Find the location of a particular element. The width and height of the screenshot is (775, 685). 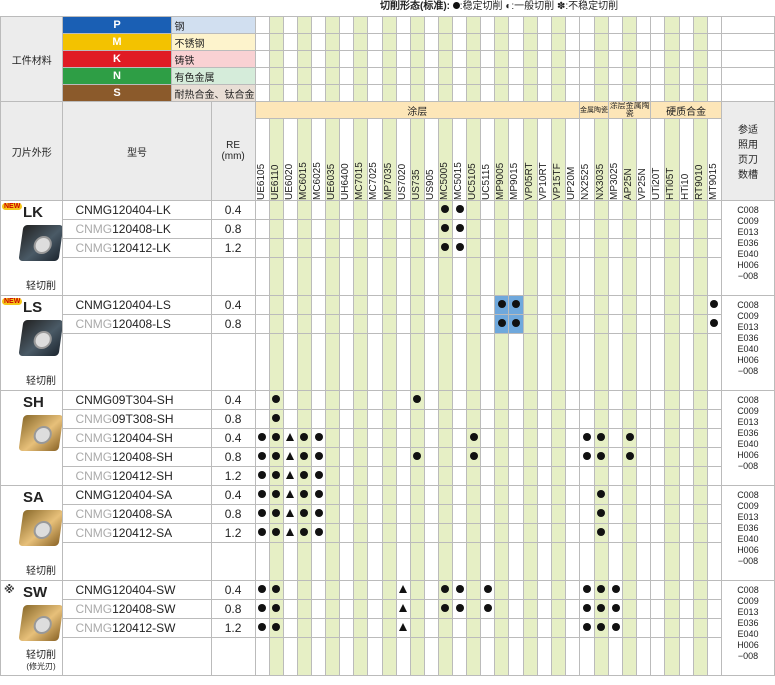

ref-page: H006 is located at coordinates (748, 550).